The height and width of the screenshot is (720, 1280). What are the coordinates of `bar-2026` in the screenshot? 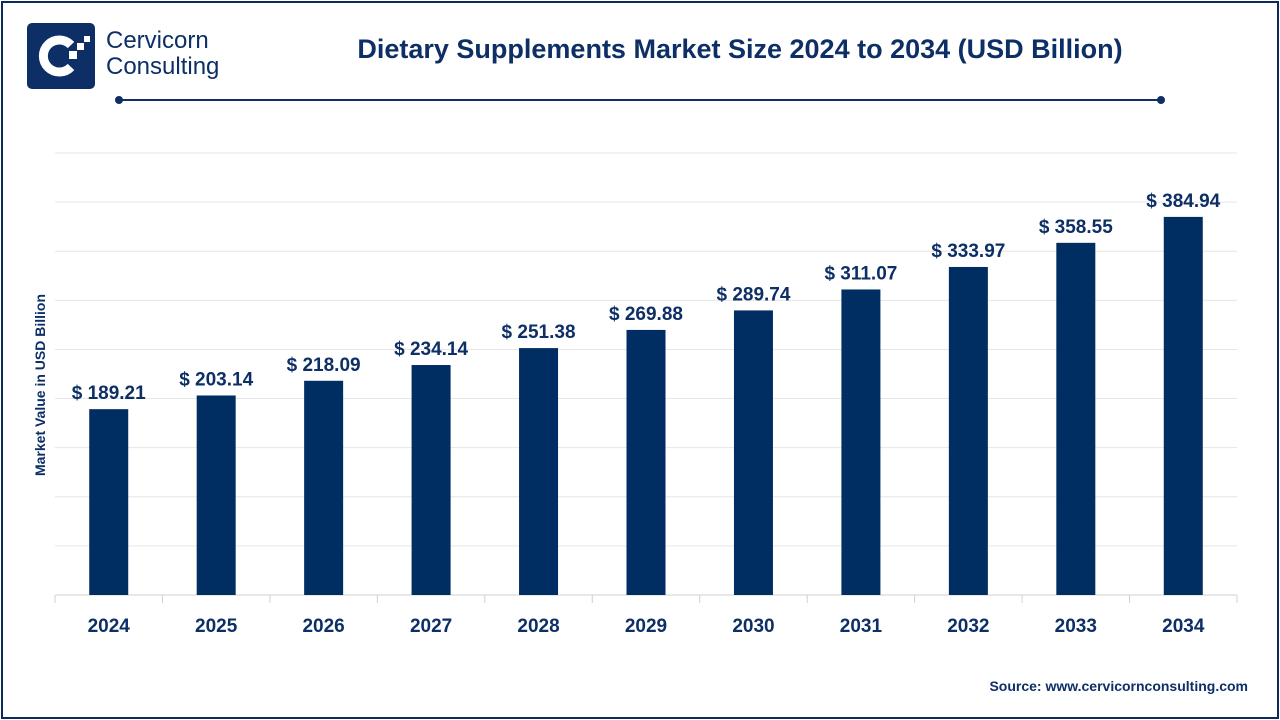 It's located at (324, 487).